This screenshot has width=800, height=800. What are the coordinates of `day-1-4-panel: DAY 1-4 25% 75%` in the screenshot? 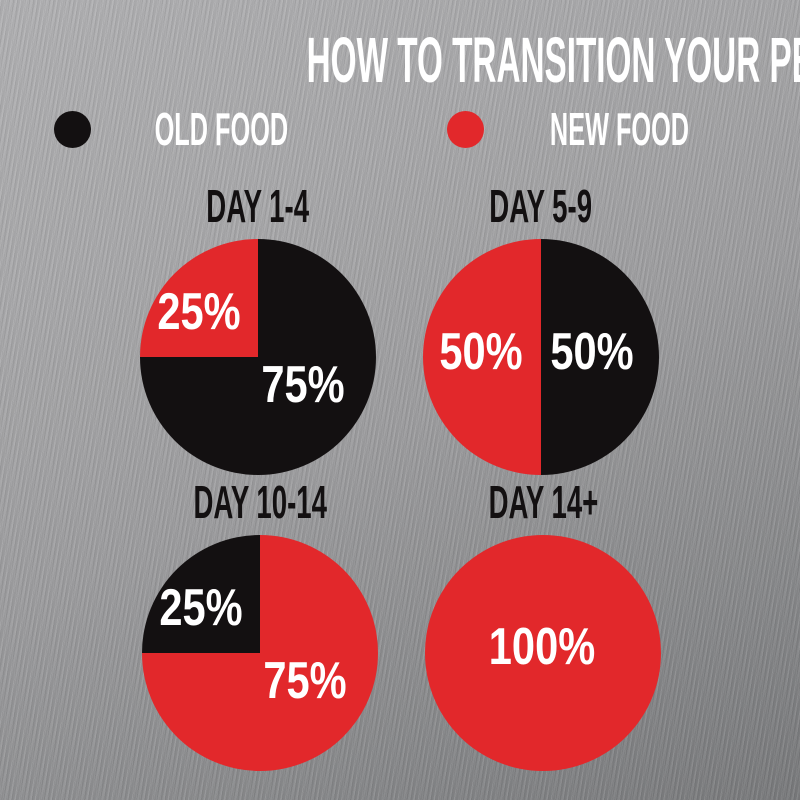 It's located at (258, 329).